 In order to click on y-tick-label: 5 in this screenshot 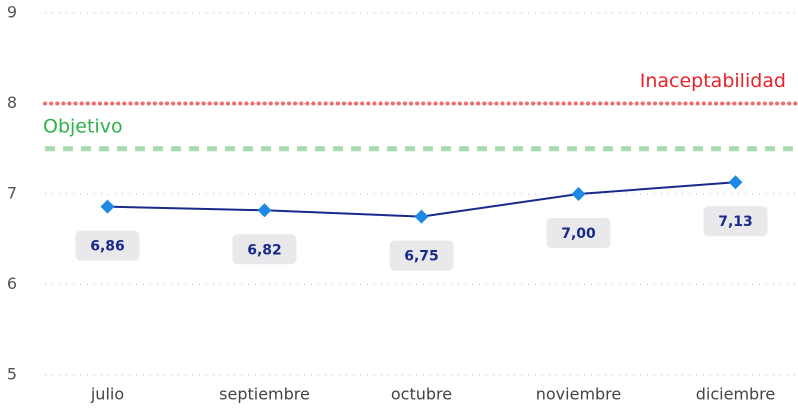, I will do `click(12, 374)`.